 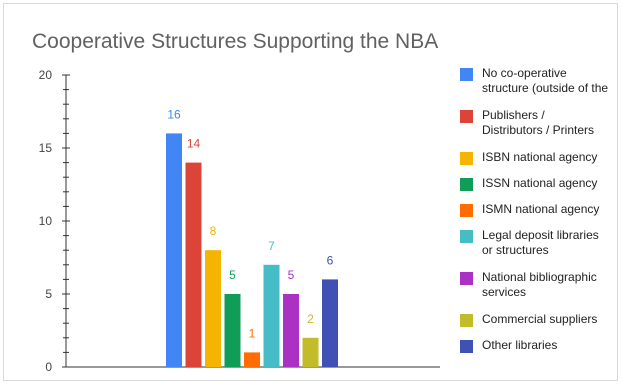 I want to click on legend-label: National bibliographic services, so click(x=539, y=284).